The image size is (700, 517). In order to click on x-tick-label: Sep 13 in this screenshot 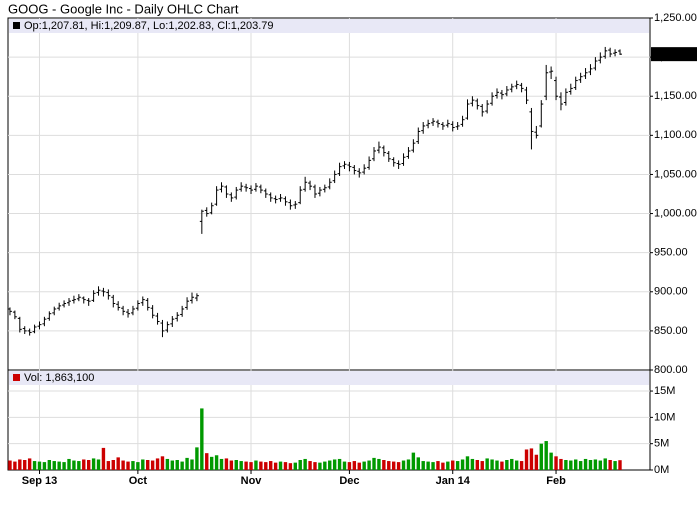, I will do `click(39, 481)`.